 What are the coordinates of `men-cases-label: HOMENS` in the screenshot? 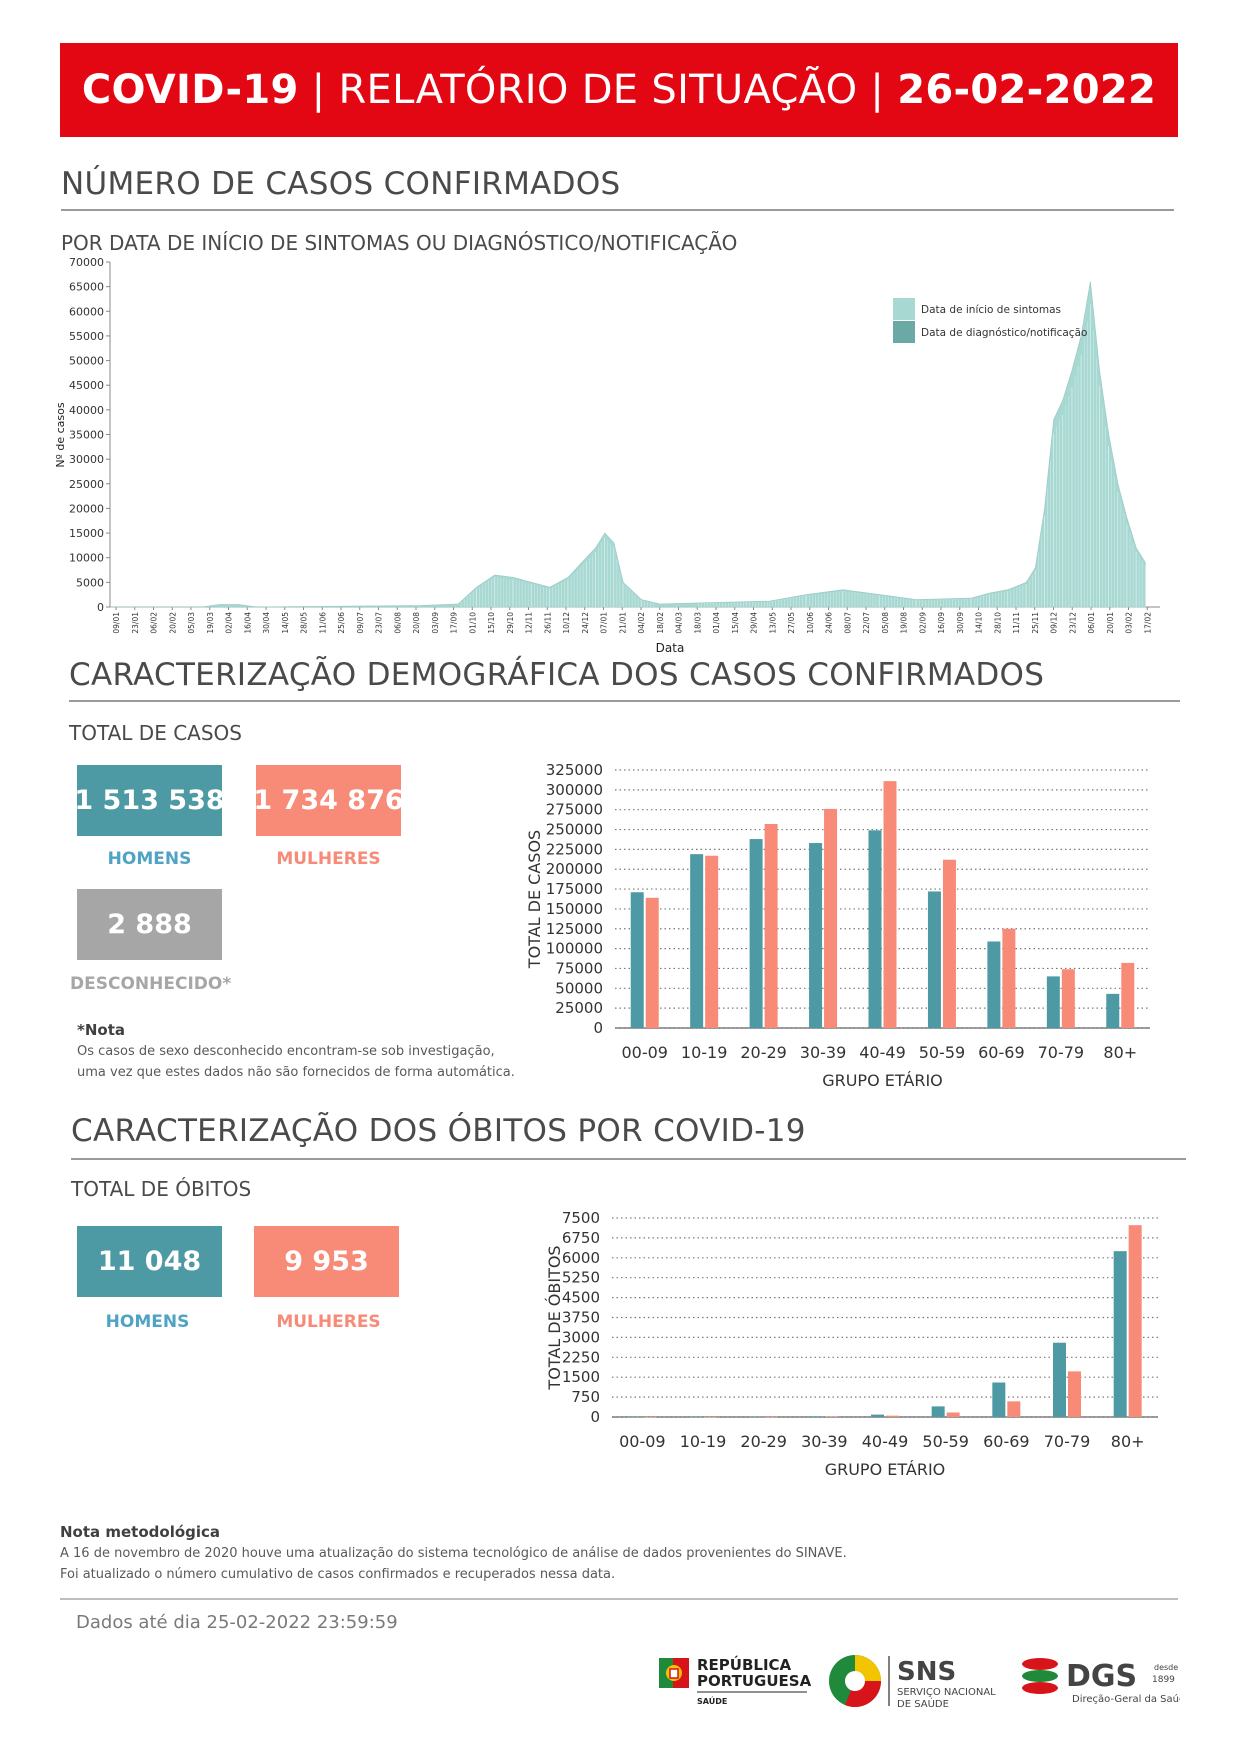 It's located at (149, 859).